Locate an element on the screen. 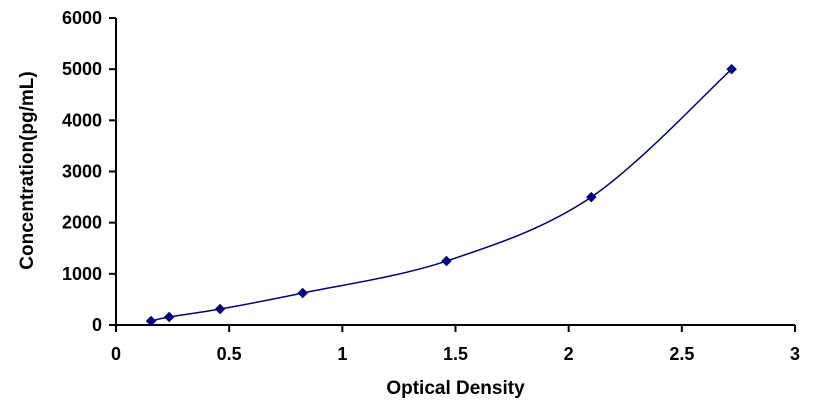 The height and width of the screenshot is (405, 813). x-tick-label: 1.5 is located at coordinates (455, 354).